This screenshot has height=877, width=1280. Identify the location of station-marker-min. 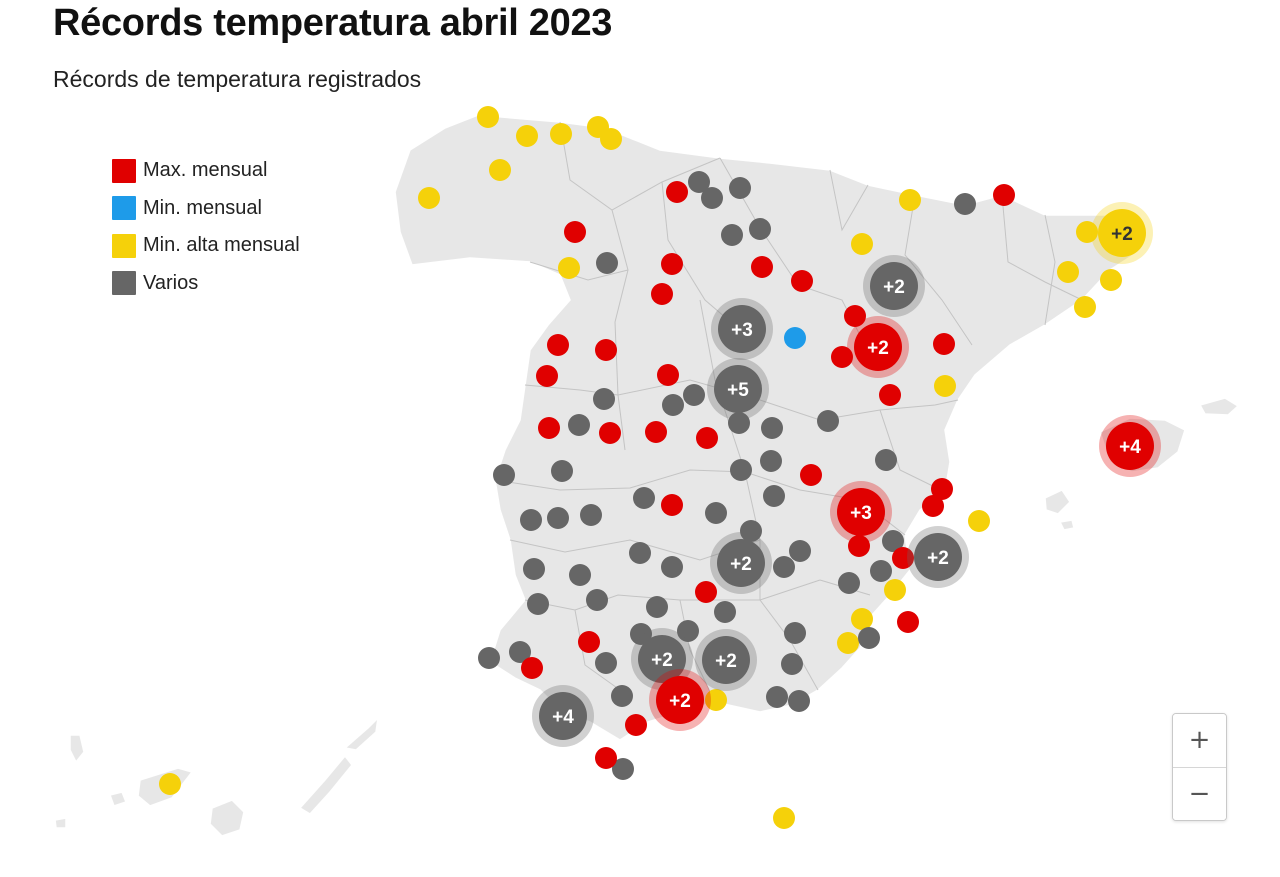
(795, 338).